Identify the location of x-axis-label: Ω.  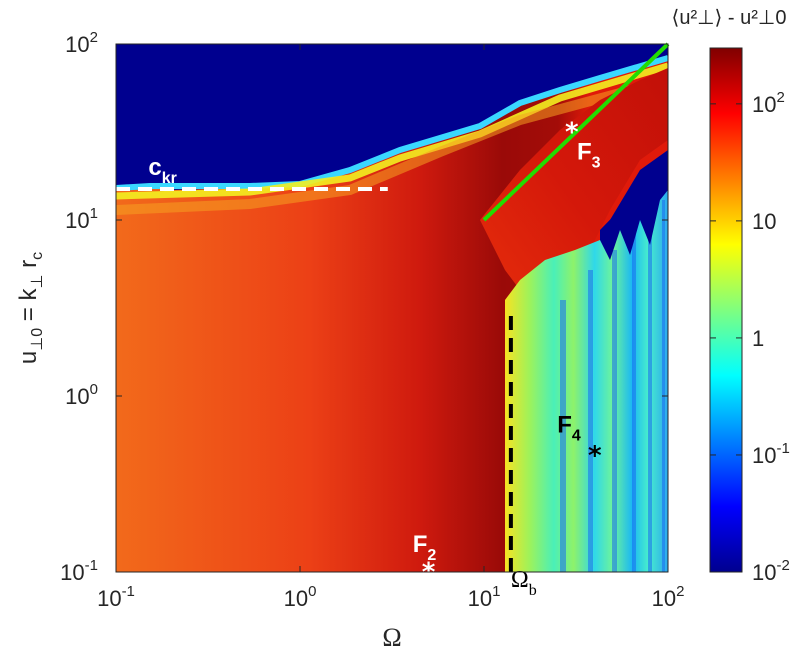
(391, 637).